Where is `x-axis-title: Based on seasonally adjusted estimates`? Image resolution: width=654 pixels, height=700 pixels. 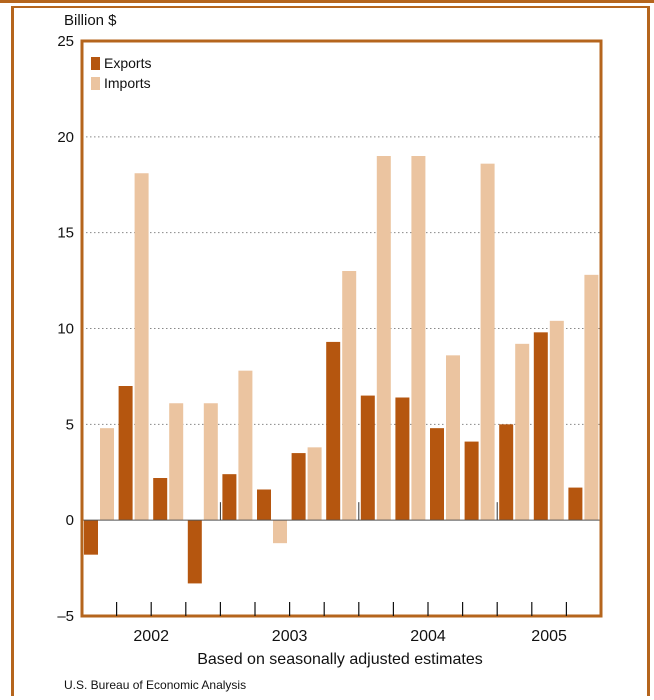 x-axis-title: Based on seasonally adjusted estimates is located at coordinates (340, 659).